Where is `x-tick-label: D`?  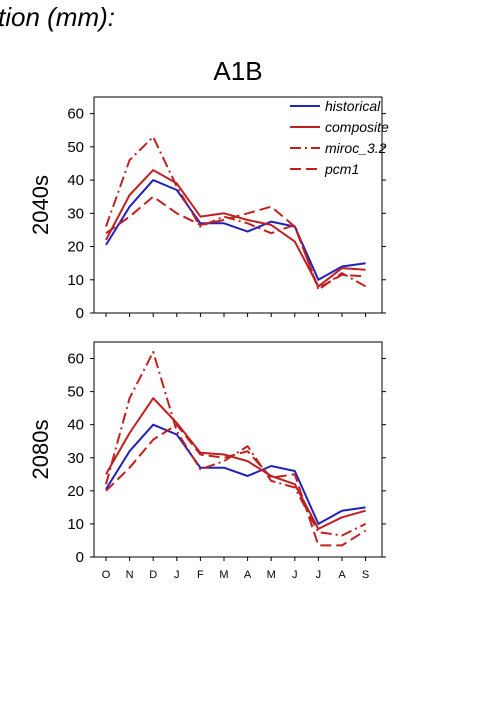
x-tick-label: D is located at coordinates (153, 575).